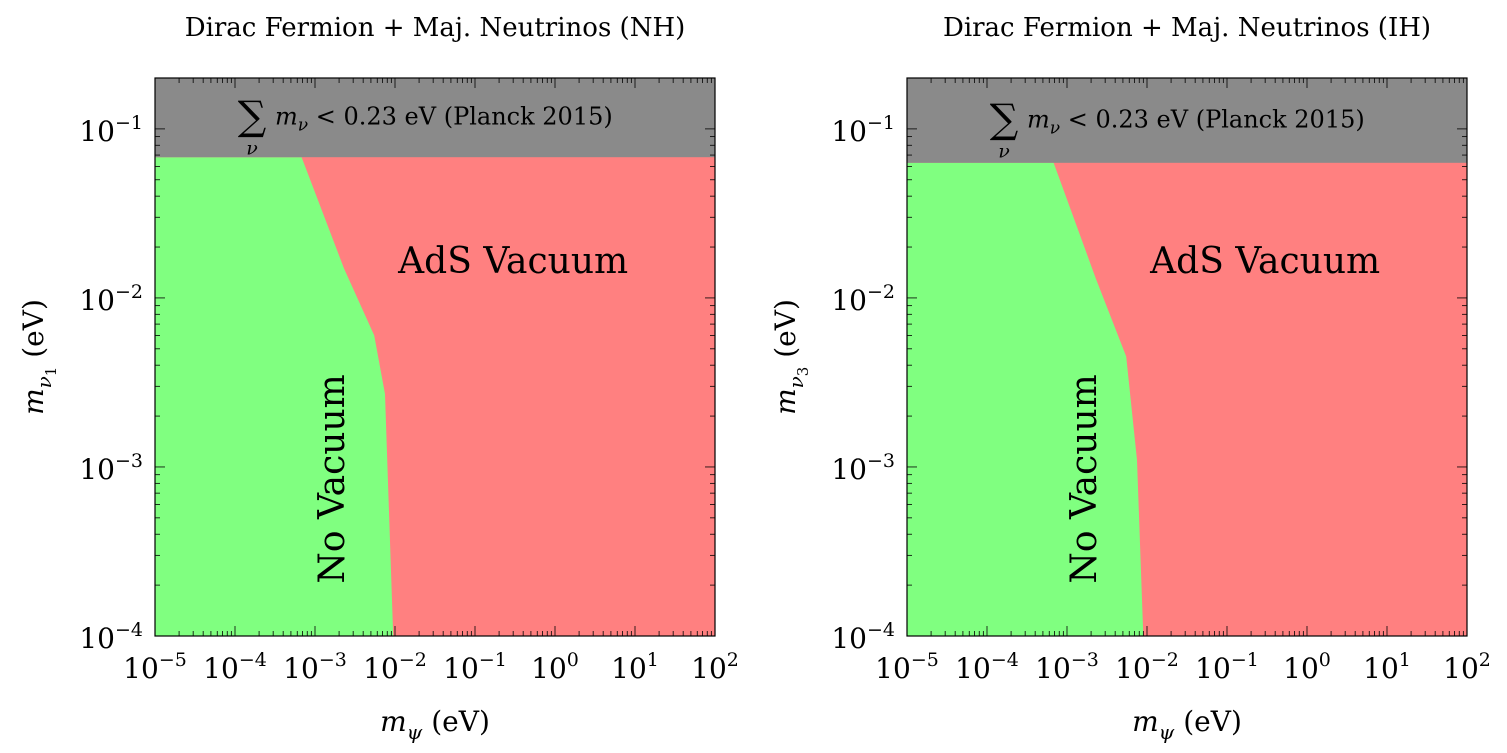 This screenshot has height=753, width=1507. I want to click on y-axis-label: mν3 (eV), so click(790, 357).